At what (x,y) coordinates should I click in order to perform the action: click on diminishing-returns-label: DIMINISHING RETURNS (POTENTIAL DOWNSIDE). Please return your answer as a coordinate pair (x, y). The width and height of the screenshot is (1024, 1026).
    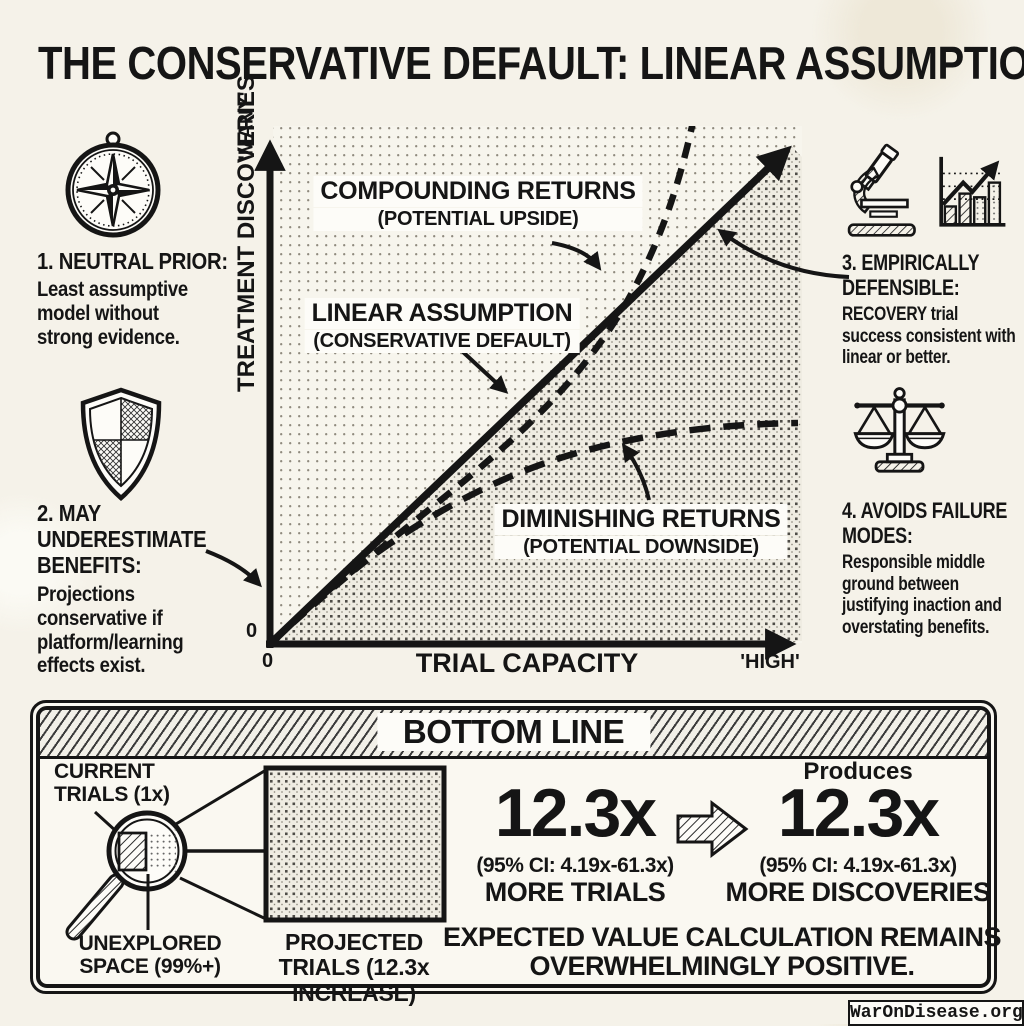
    Looking at the image, I should click on (641, 531).